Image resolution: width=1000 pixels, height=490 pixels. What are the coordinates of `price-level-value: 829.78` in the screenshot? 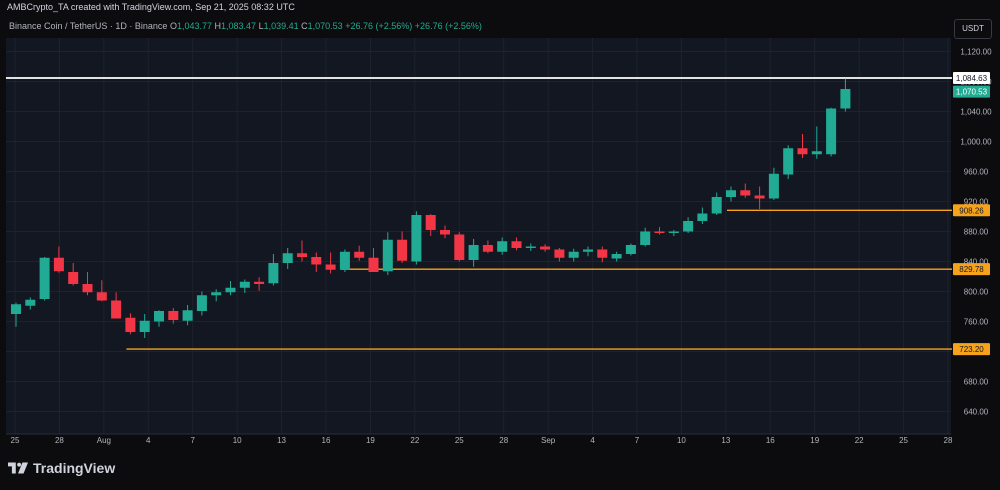 It's located at (971, 269).